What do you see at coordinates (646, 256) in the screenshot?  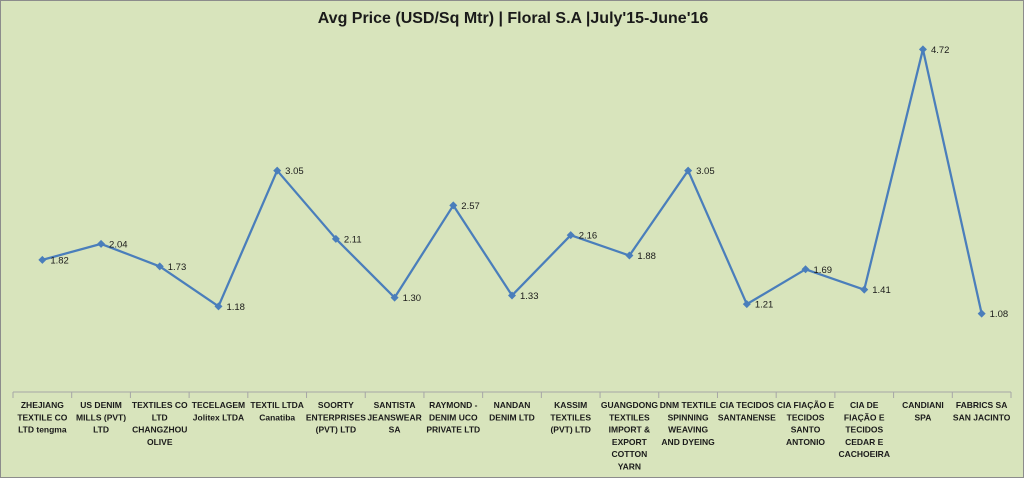 I see `data-label: 1.88` at bounding box center [646, 256].